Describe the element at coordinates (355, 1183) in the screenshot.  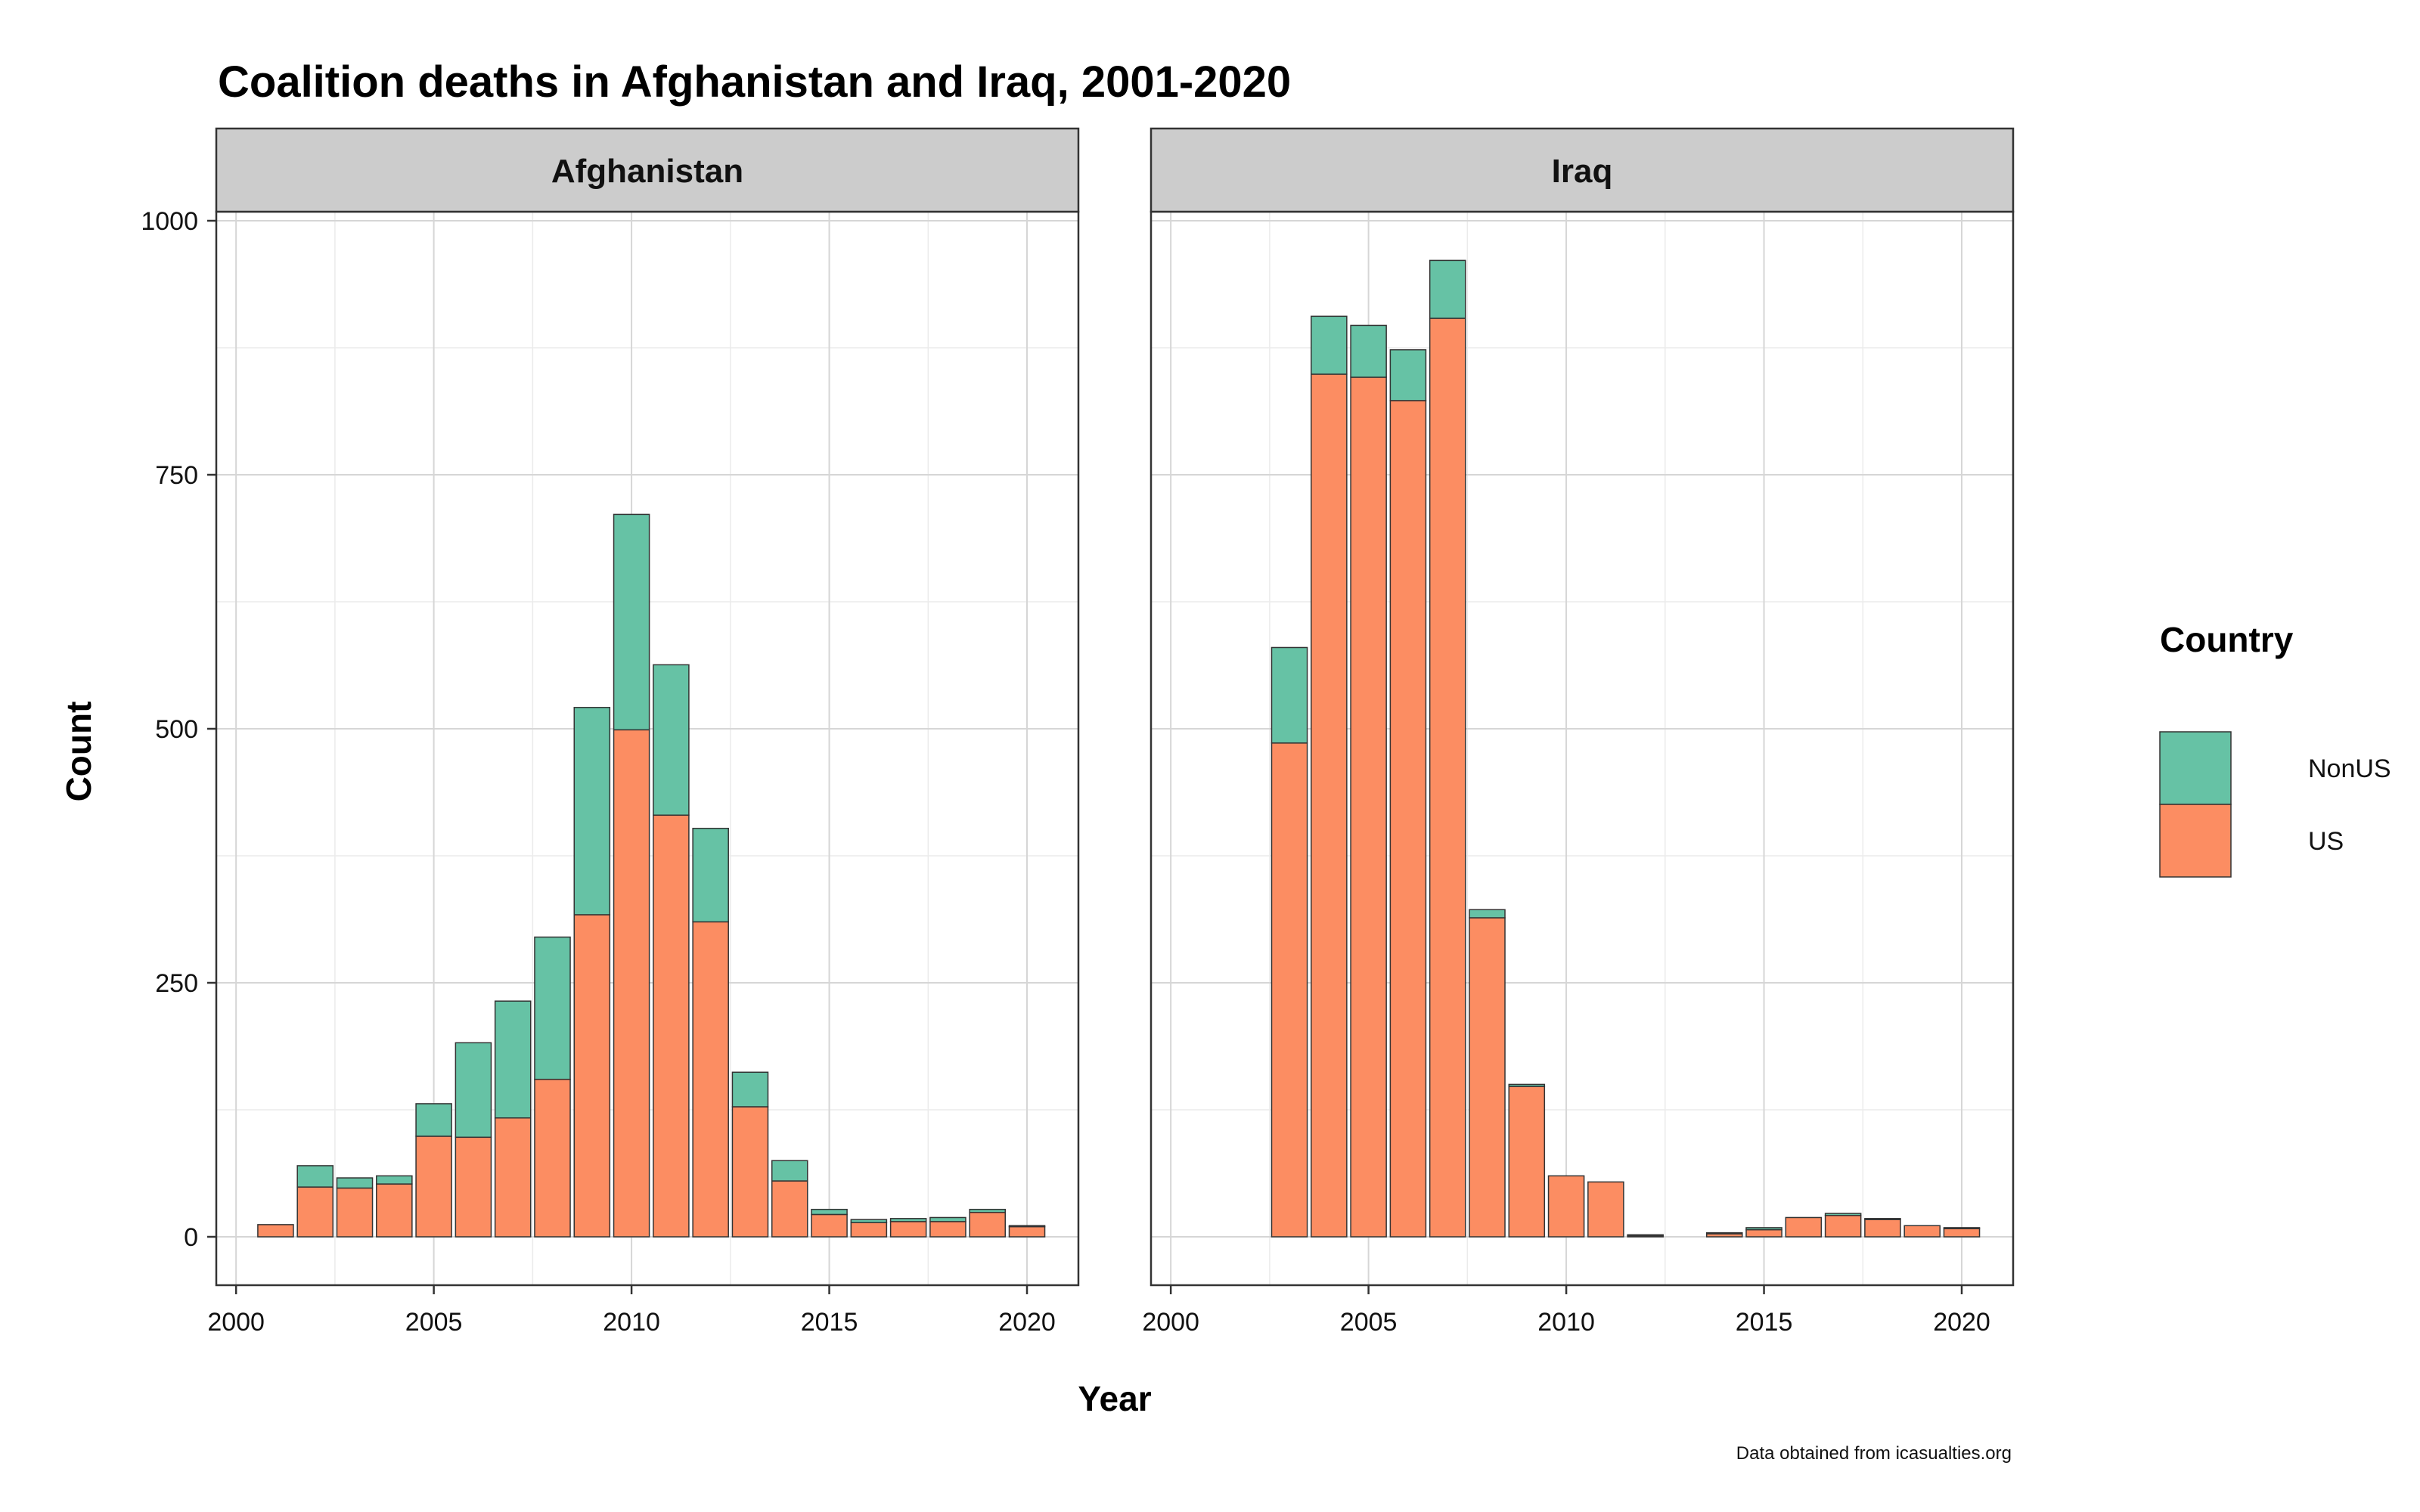
I see `bar-nonus-afghanistan-2003` at that location.